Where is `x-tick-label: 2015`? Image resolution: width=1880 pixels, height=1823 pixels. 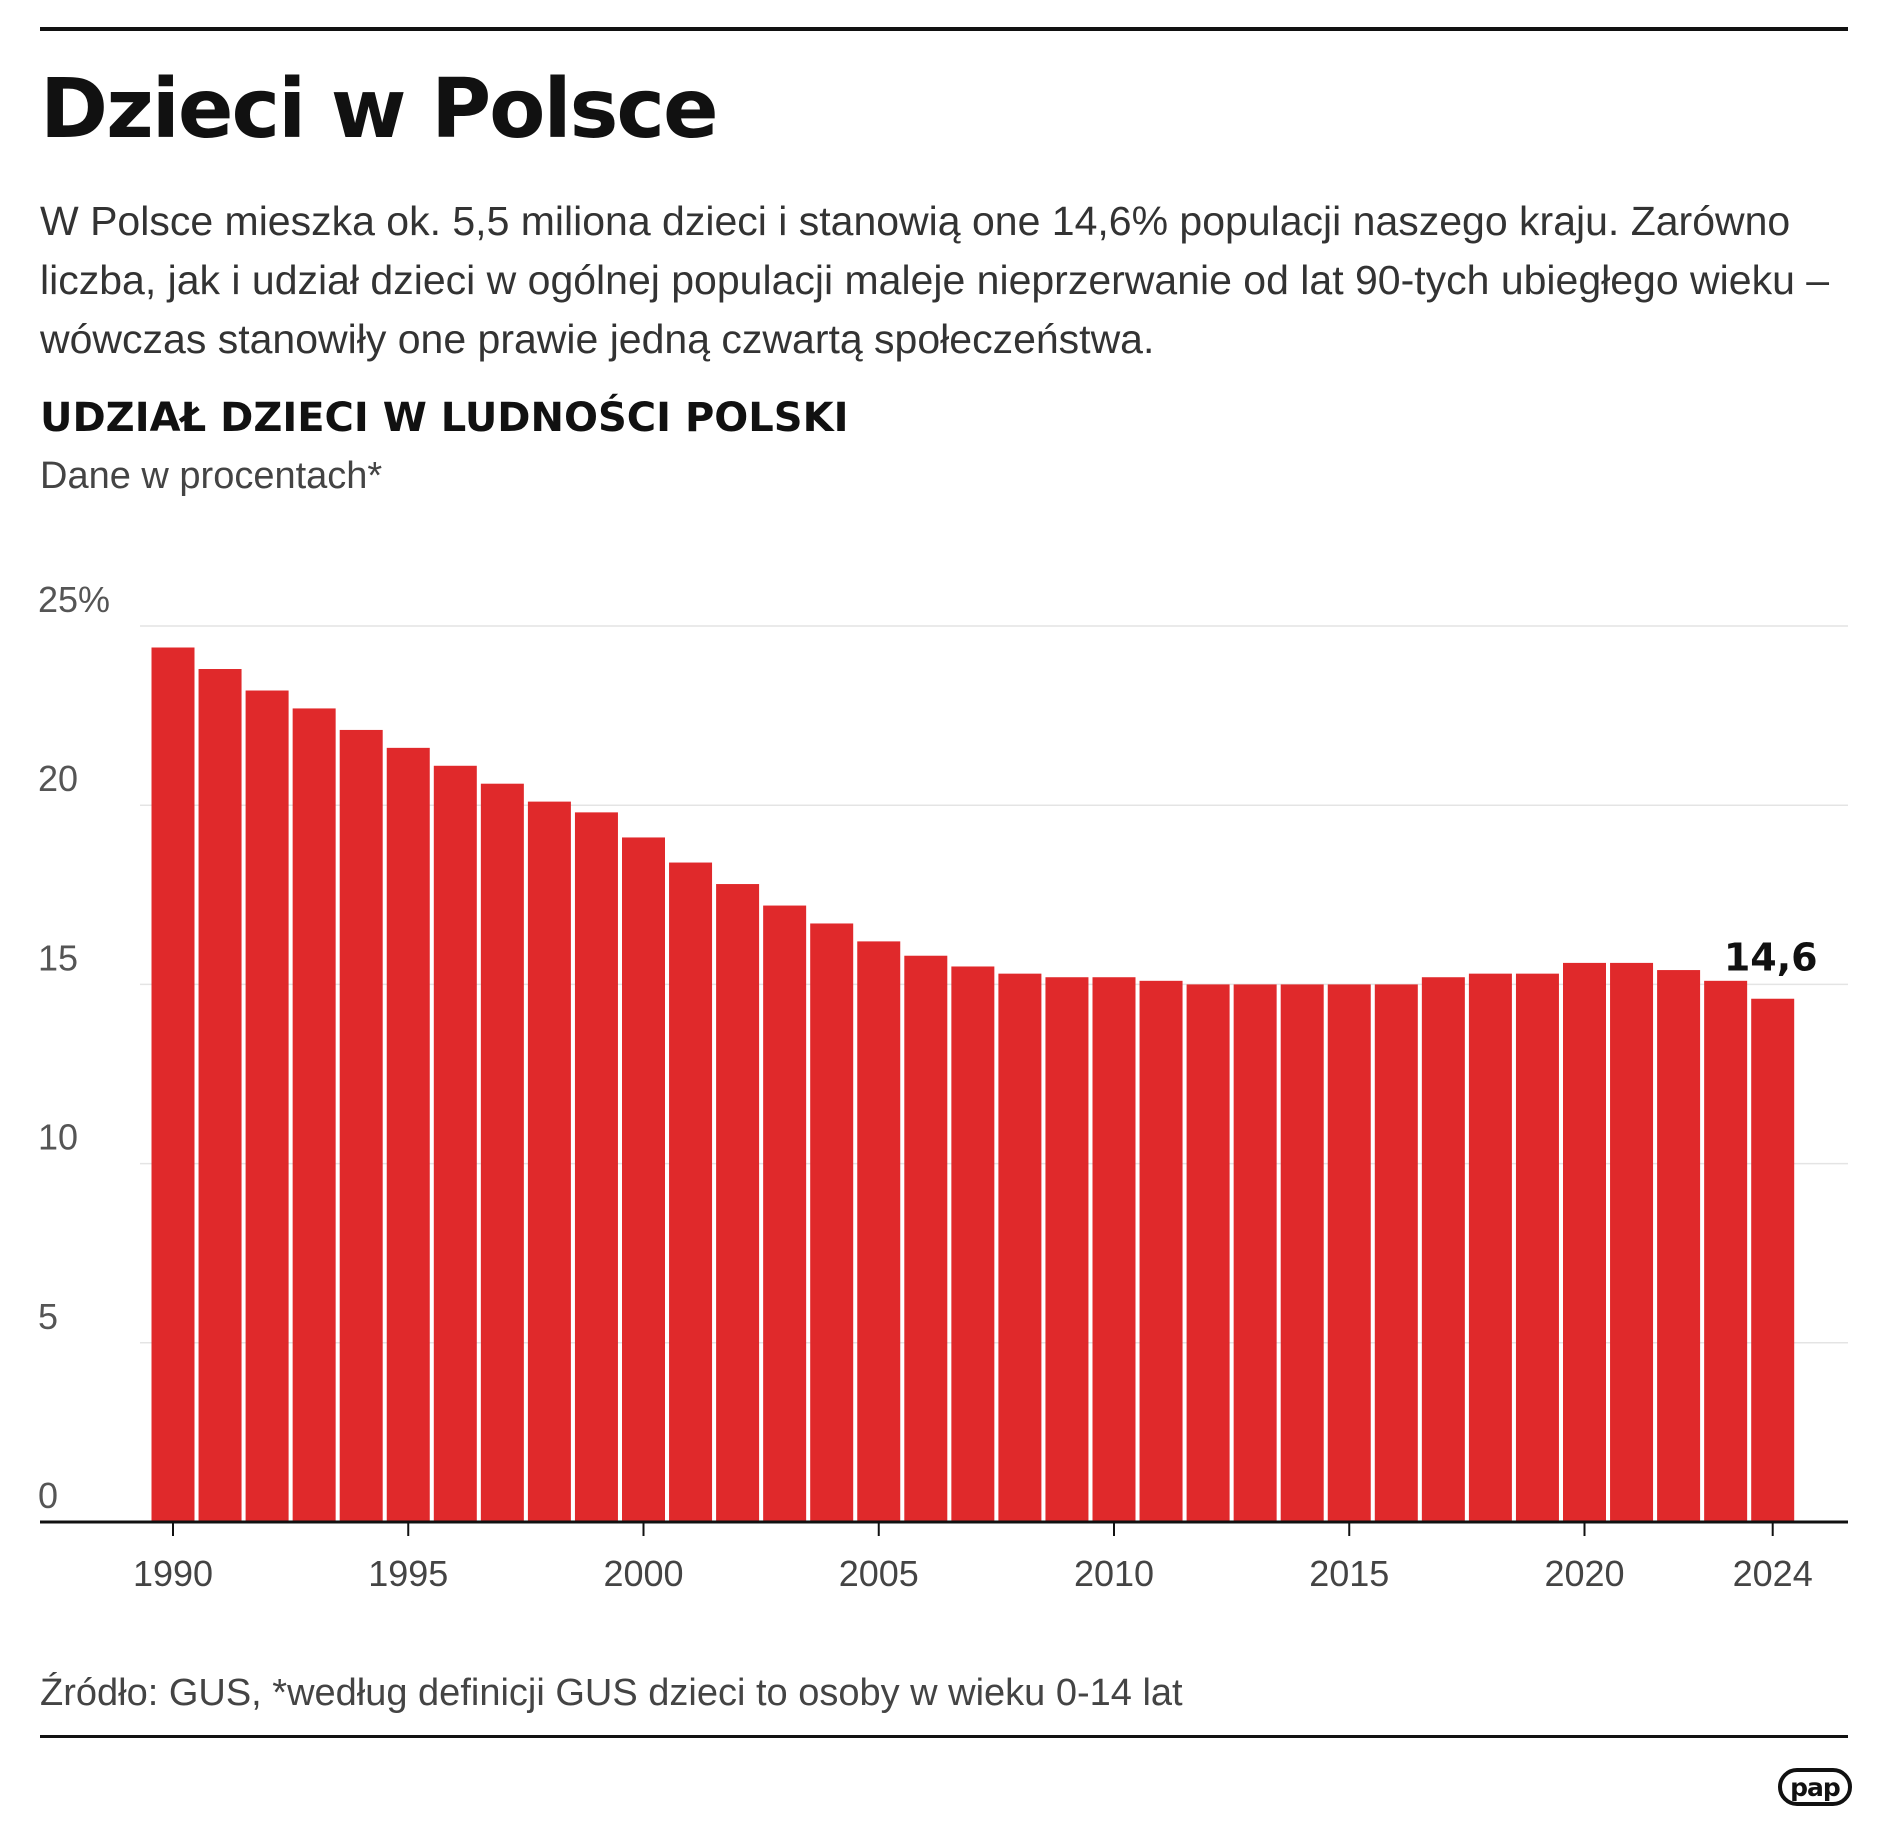
x-tick-label: 2015 is located at coordinates (1349, 1573).